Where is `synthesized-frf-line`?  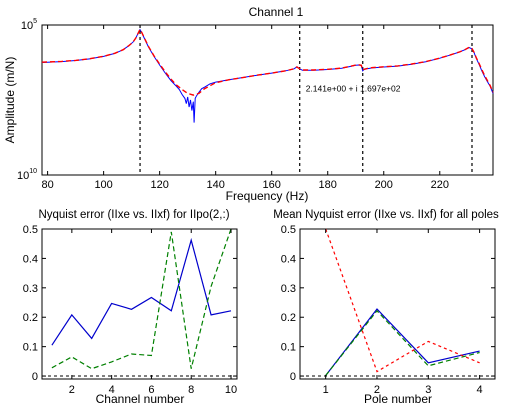
synthesized-frf-line is located at coordinates (267, 62).